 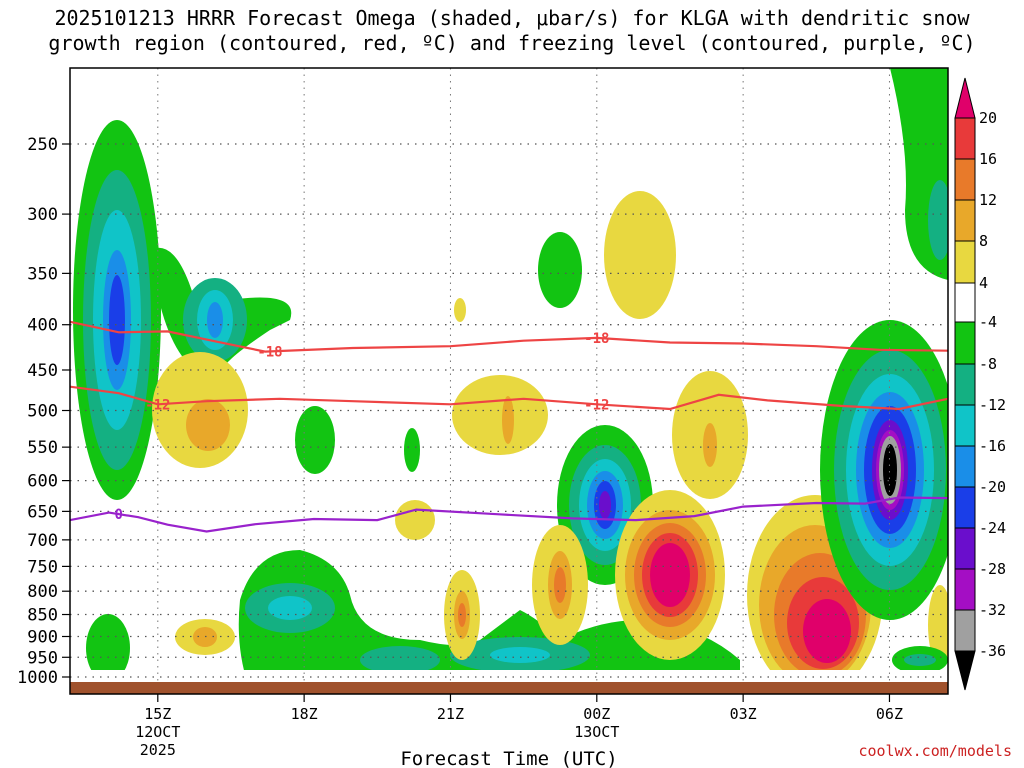 I want to click on y-tick-label-900: 900, so click(x=42, y=637).